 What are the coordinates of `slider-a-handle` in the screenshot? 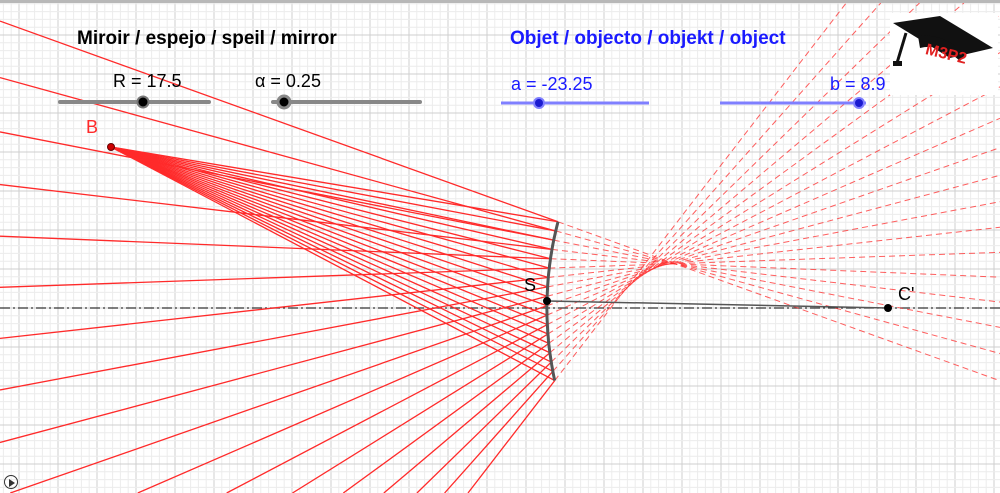 It's located at (539, 103).